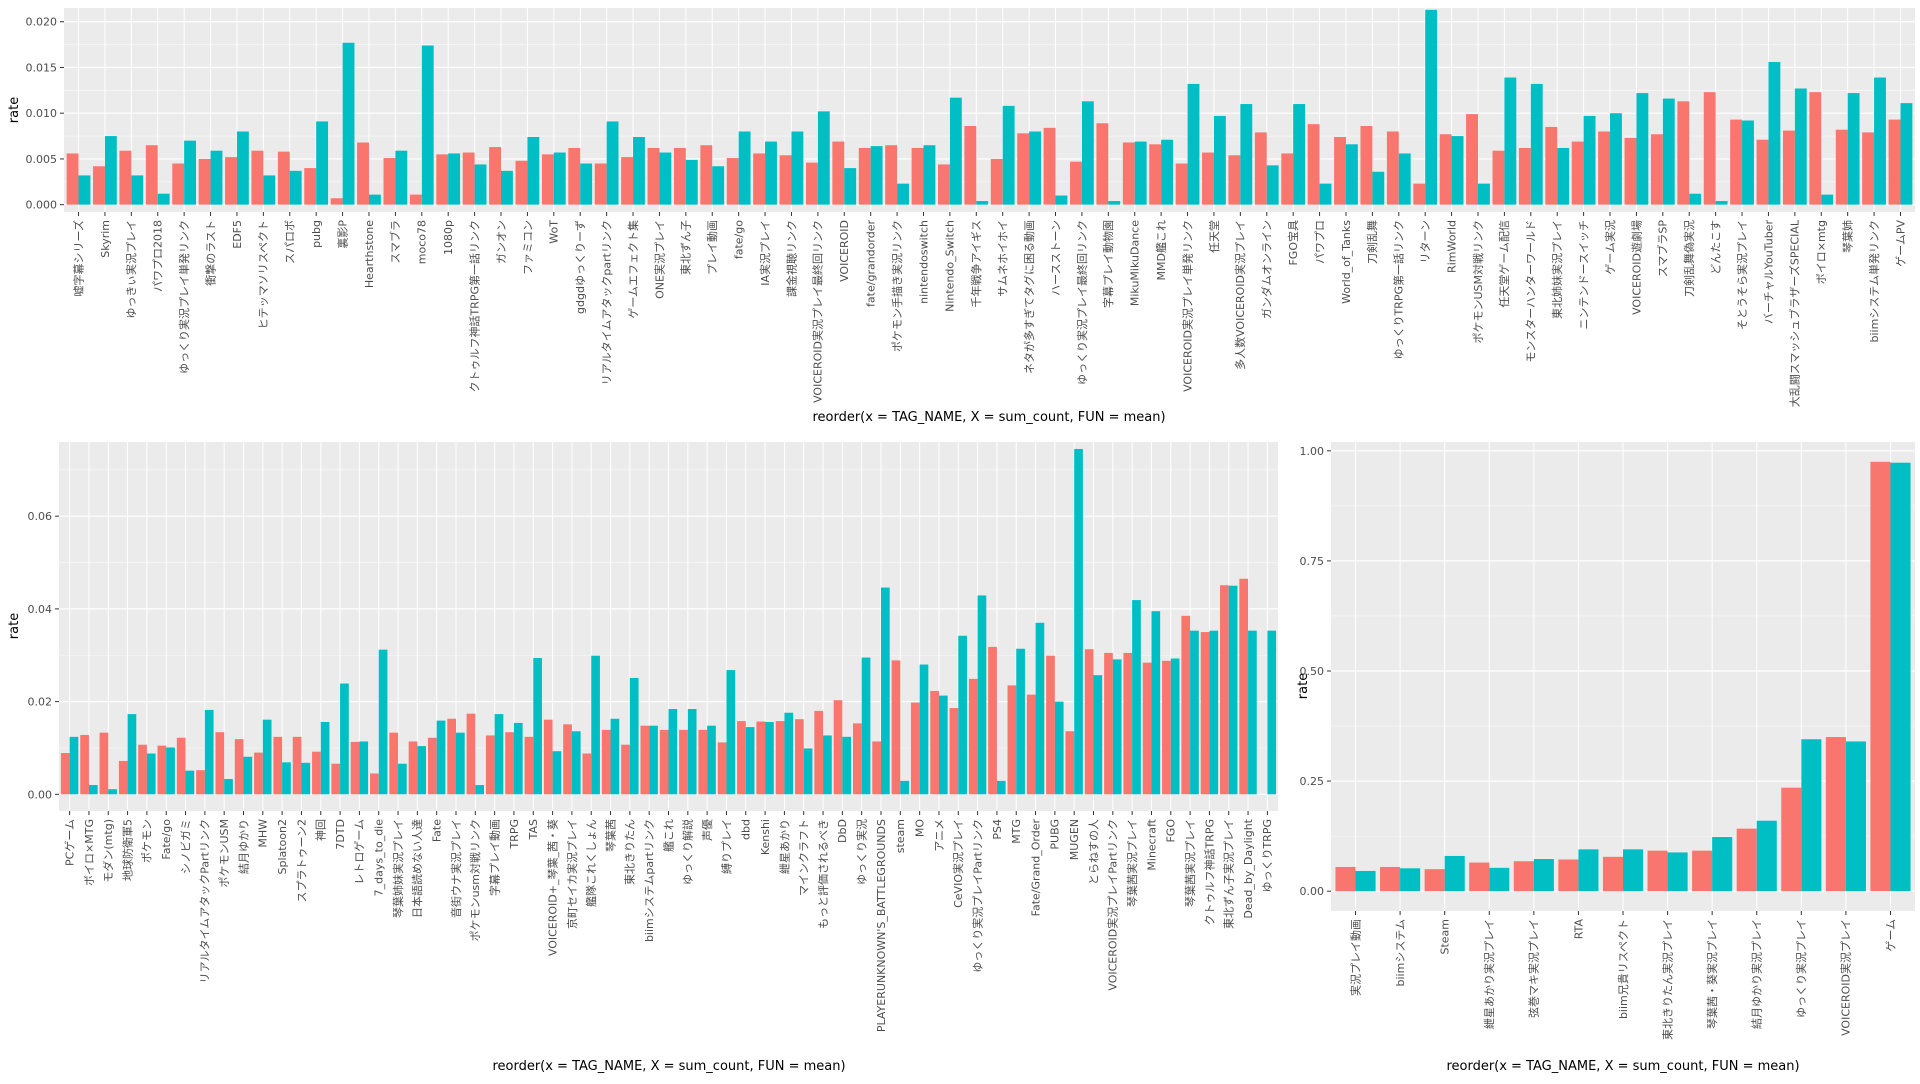 The image size is (1920, 1084). What do you see at coordinates (1240, 295) in the screenshot?
I see `x-tick-label: 多人数VOICEROID実況プレイ` at bounding box center [1240, 295].